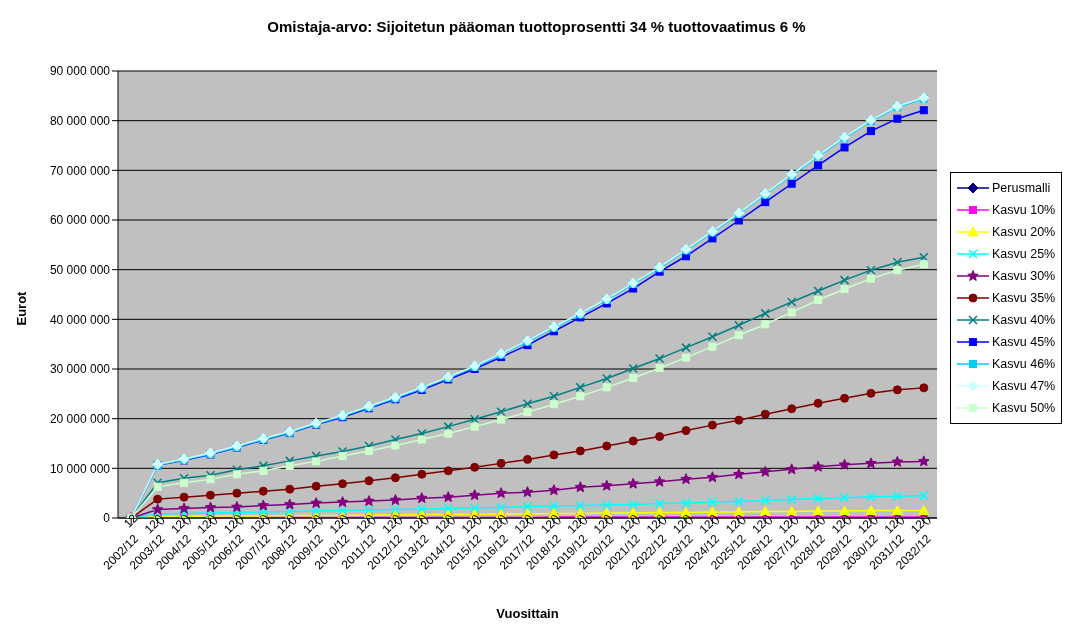 The image size is (1073, 634). Describe the element at coordinates (1024, 298) in the screenshot. I see `legend-label: Kasvu 35%` at that location.